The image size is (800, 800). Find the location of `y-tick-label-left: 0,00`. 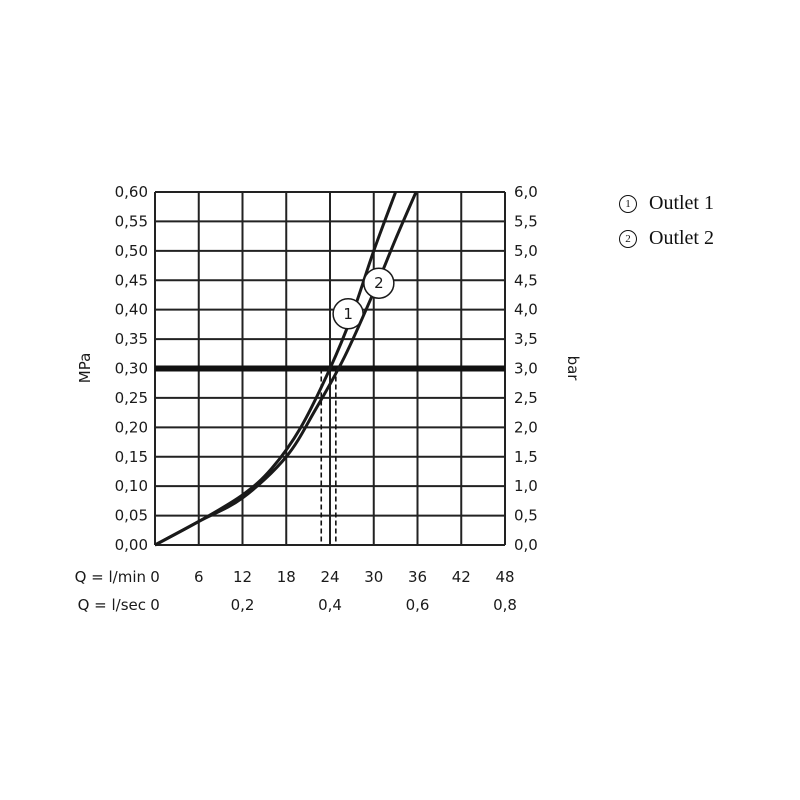

y-tick-label-left: 0,00 is located at coordinates (131, 545).